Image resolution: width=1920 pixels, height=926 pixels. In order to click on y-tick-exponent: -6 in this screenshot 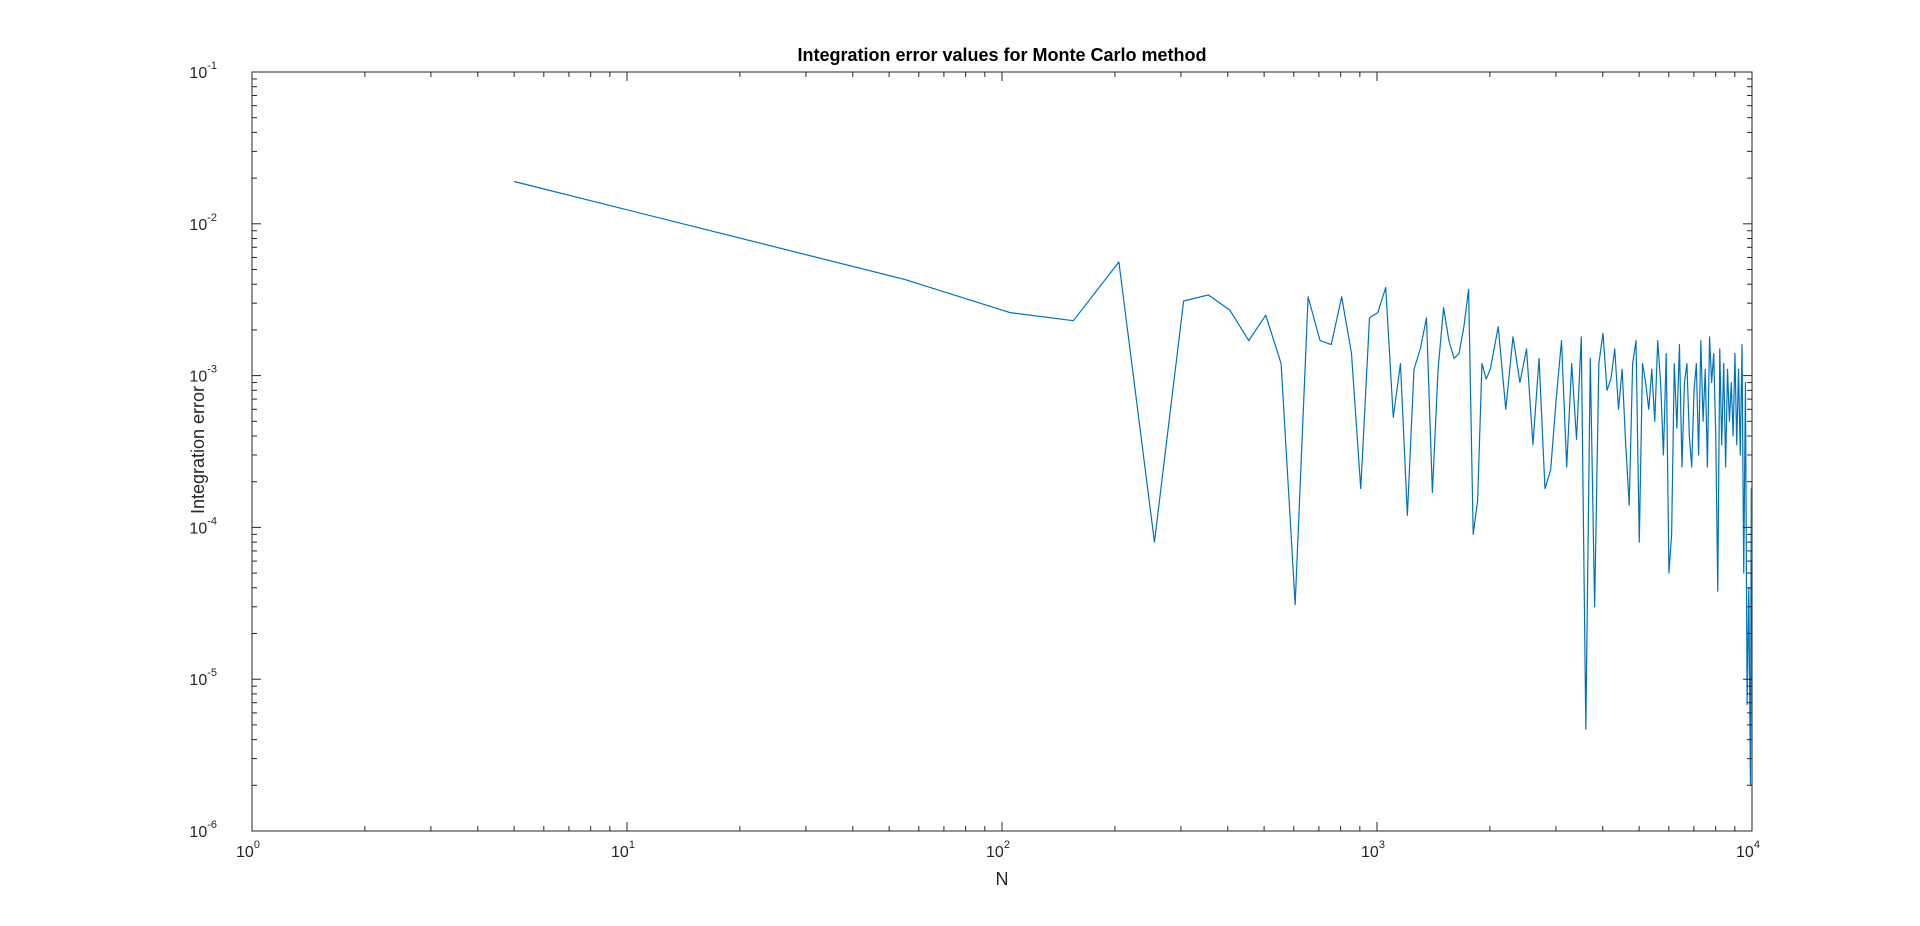, I will do `click(212, 825)`.